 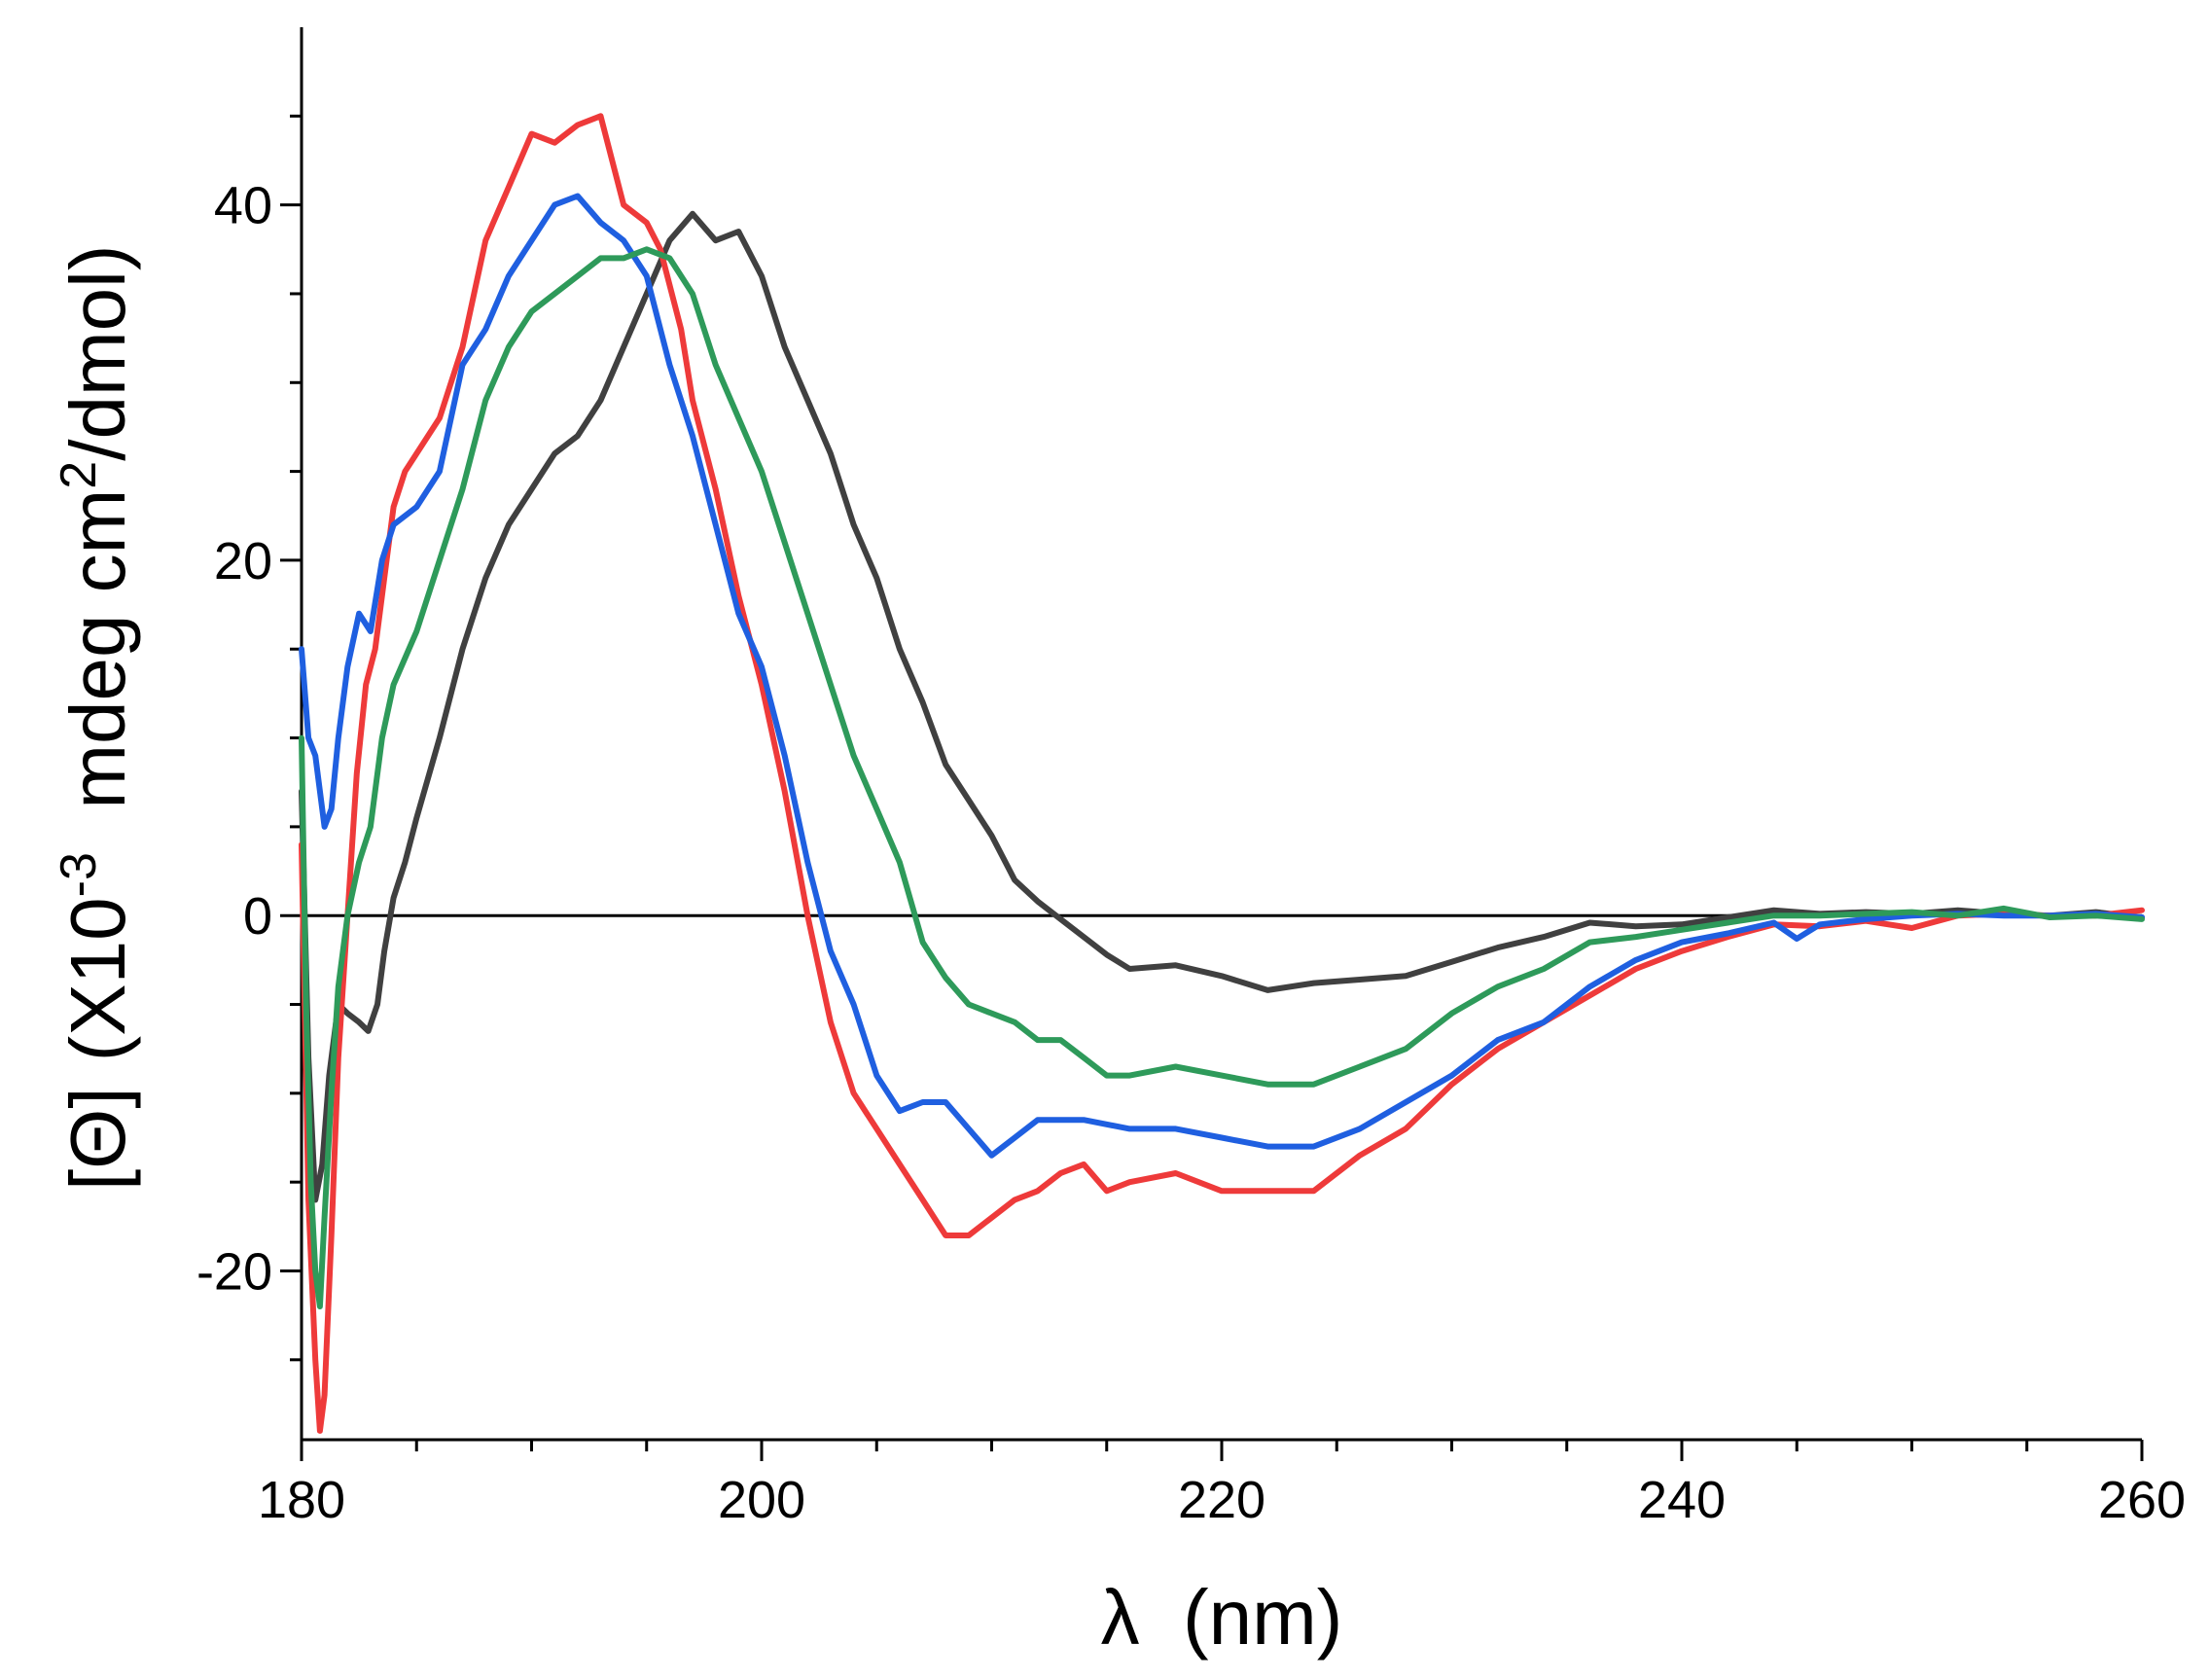 I want to click on x-tick-label: 200, so click(x=761, y=1500).